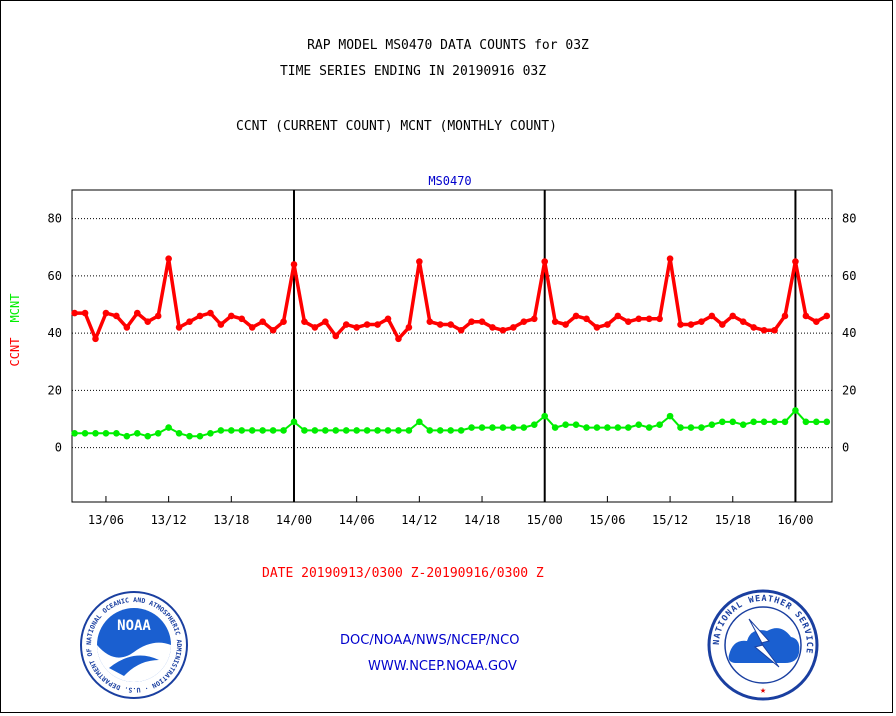 The height and width of the screenshot is (716, 896). What do you see at coordinates (795, 520) in the screenshot?
I see `x-tick-label: 16/00` at bounding box center [795, 520].